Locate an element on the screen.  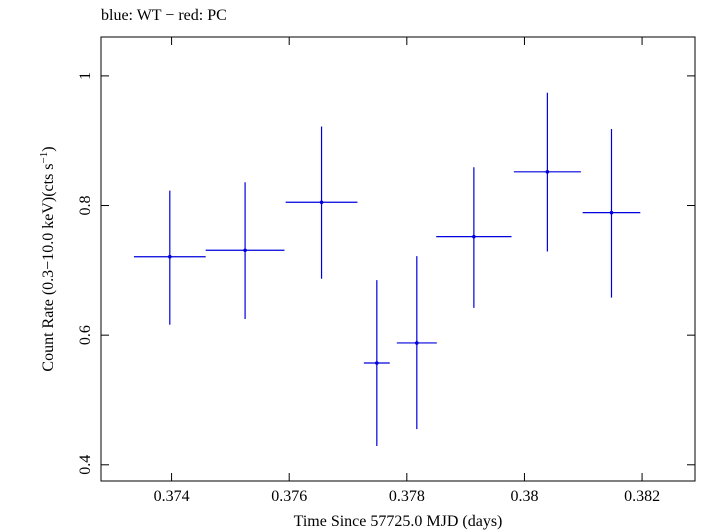
chart-title: blue: WT − red: PC is located at coordinates (164, 15).